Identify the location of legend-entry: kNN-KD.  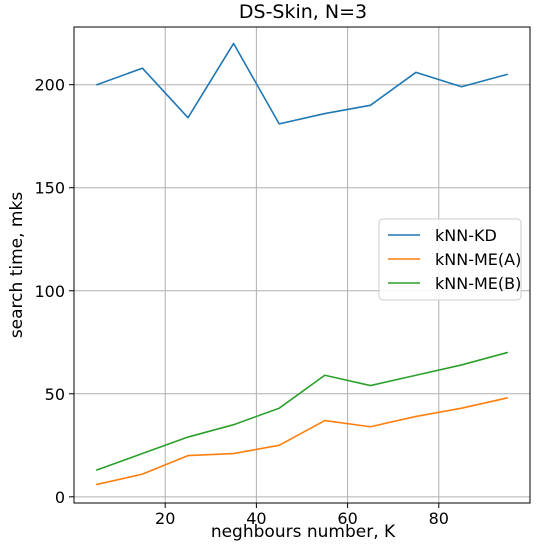
(466, 235).